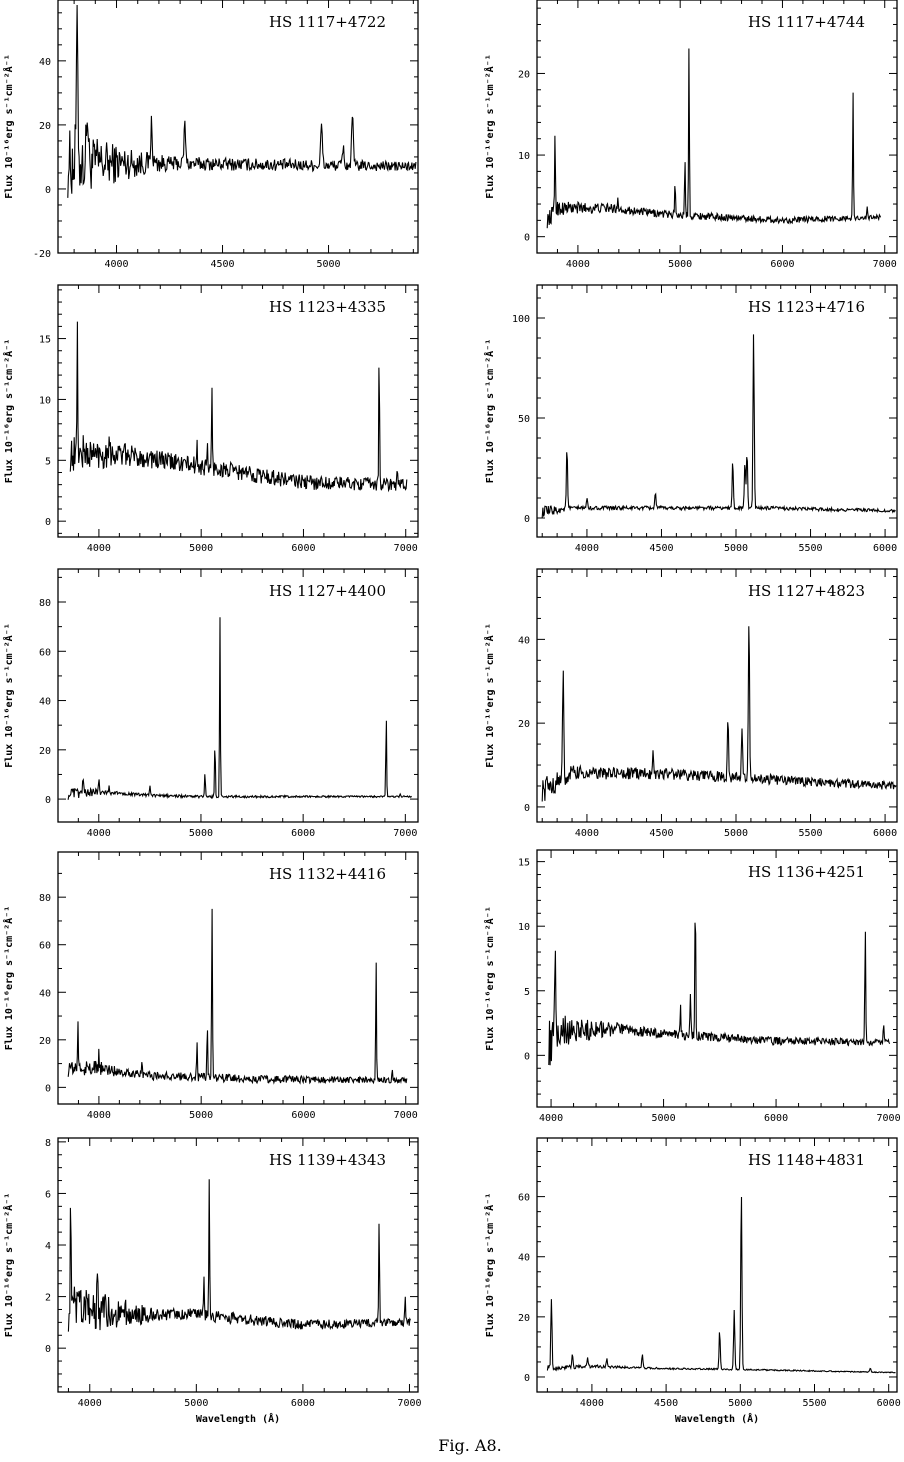  Describe the element at coordinates (48, 1246) in the screenshot. I see `y-tick-label: 4` at that location.